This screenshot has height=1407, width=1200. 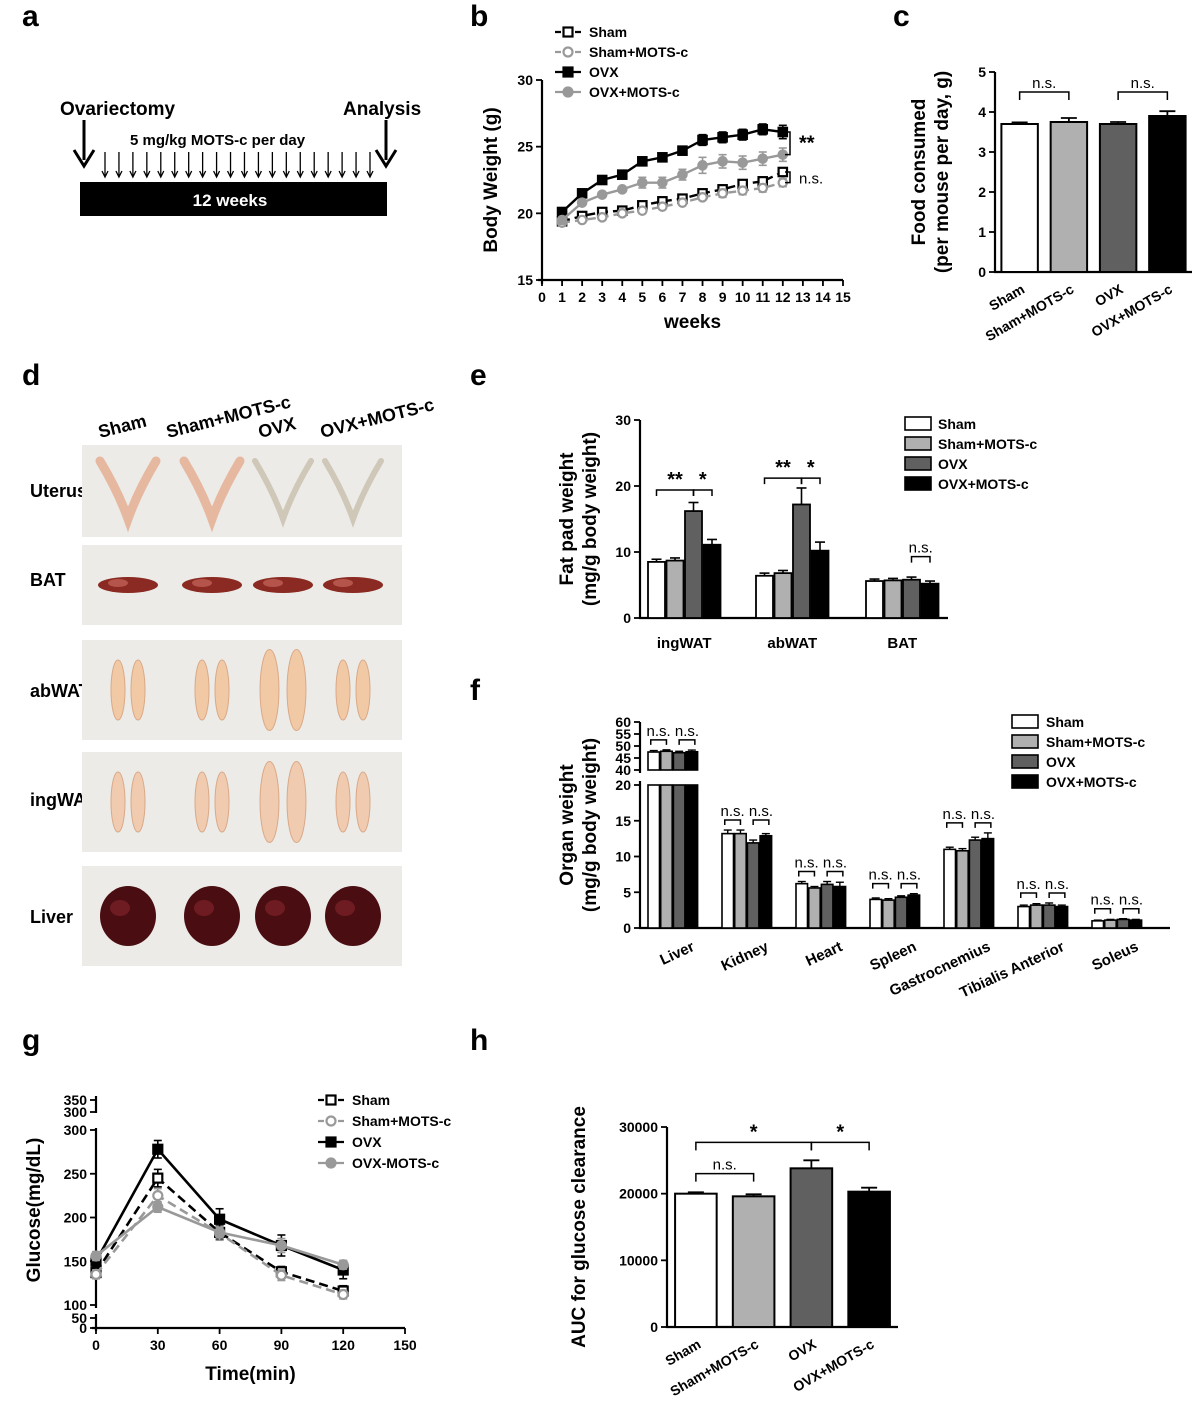 I want to click on y-axis-label-line: (per mouse per day, g), so click(x=942, y=172).